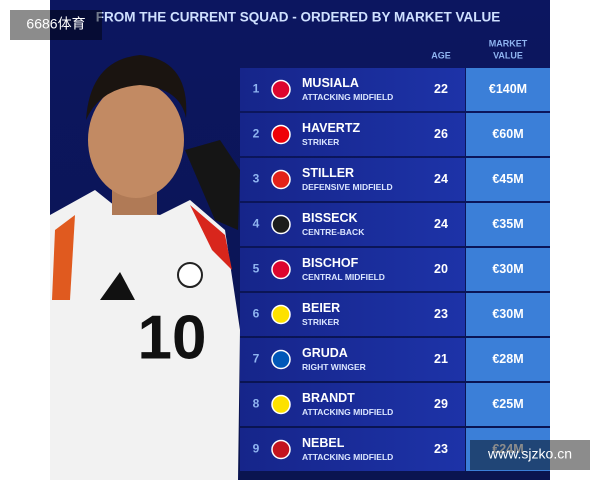 The height and width of the screenshot is (485, 600). What do you see at coordinates (441, 269) in the screenshot?
I see `age: 20` at bounding box center [441, 269].